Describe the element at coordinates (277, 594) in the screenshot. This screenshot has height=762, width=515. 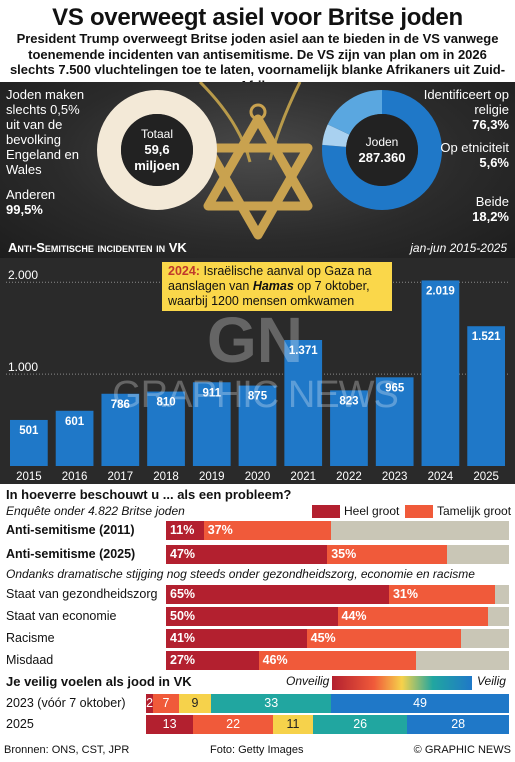
I see `segment-very-large: 65%` at that location.